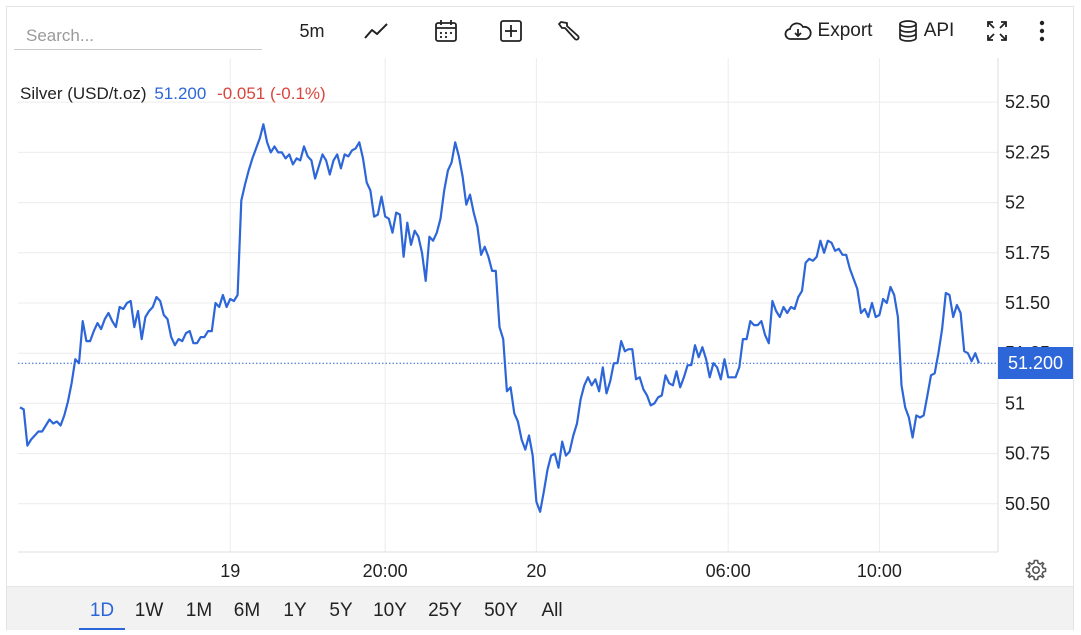  I want to click on y-tick-label: 52, so click(1015, 203).